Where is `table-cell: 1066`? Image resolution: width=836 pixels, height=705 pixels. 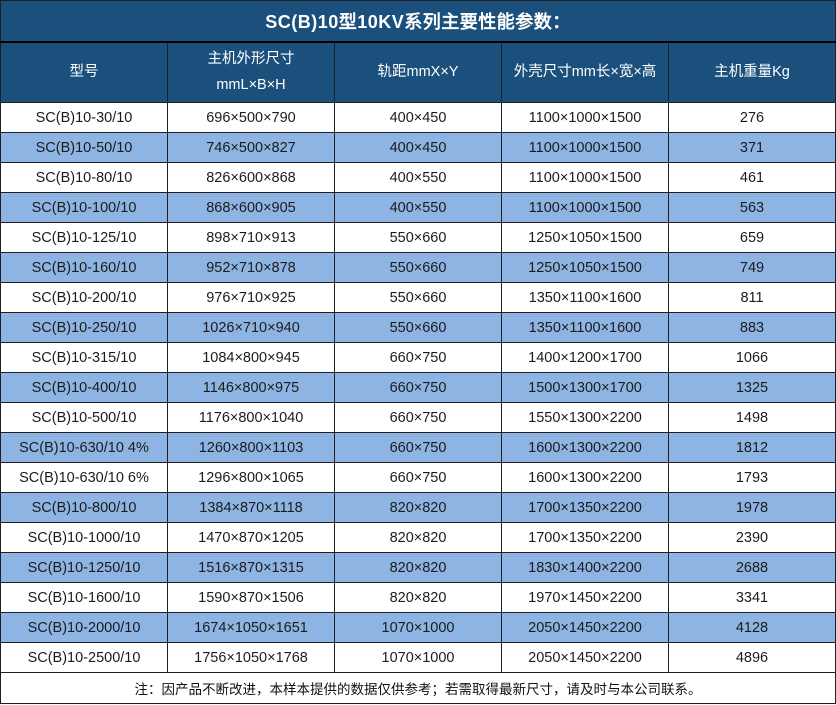
table-cell: 1066 is located at coordinates (752, 357).